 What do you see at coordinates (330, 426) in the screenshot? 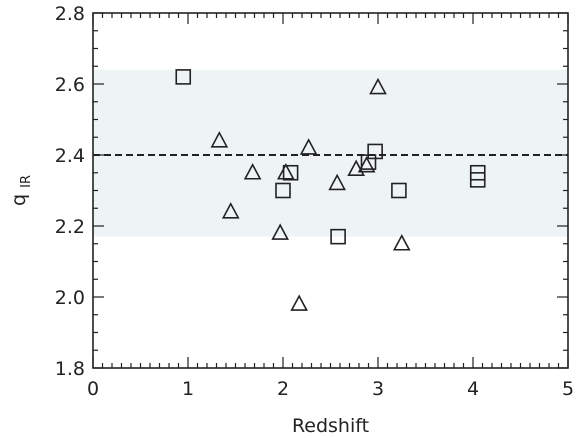
I see `x-axis-label: Redshift` at bounding box center [330, 426].